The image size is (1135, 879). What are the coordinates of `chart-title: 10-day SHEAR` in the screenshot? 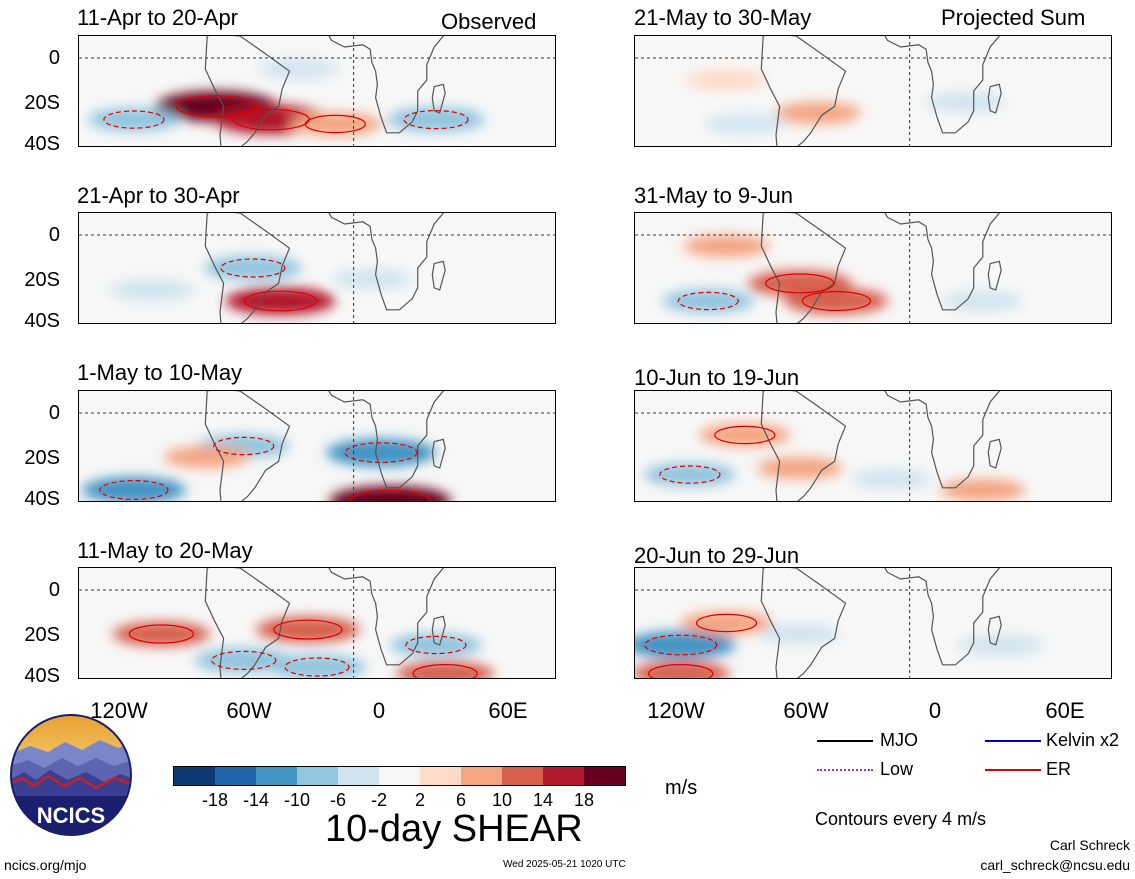 It's located at (454, 829).